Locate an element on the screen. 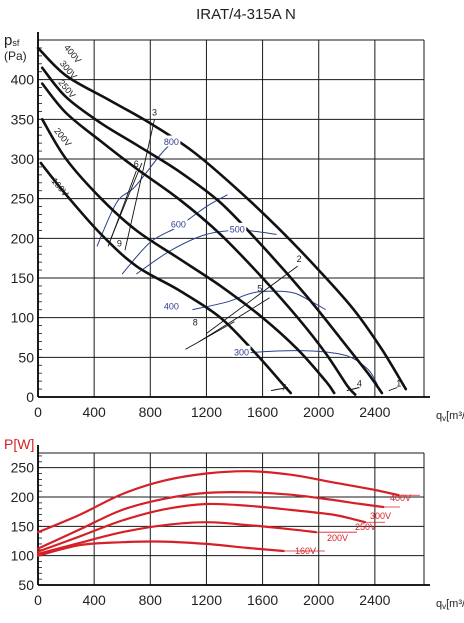 The height and width of the screenshot is (623, 464). marker-label: 8 is located at coordinates (195, 323).